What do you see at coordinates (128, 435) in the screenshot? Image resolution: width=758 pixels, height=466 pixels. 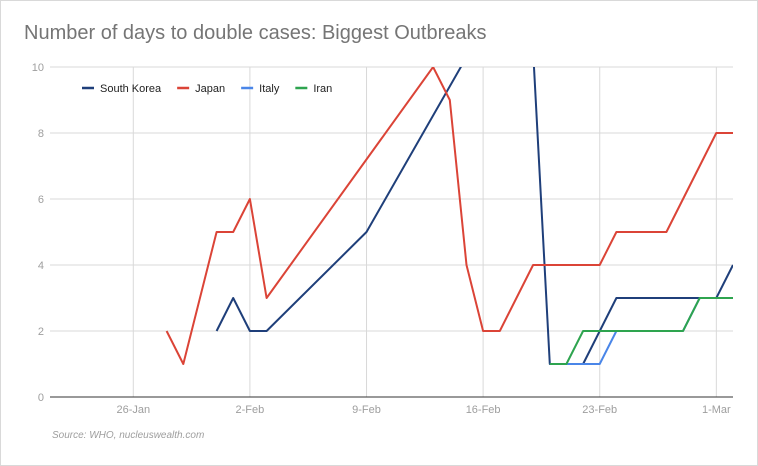 I see `chart-source: Source: WHO, nucleuswealth.com` at bounding box center [128, 435].